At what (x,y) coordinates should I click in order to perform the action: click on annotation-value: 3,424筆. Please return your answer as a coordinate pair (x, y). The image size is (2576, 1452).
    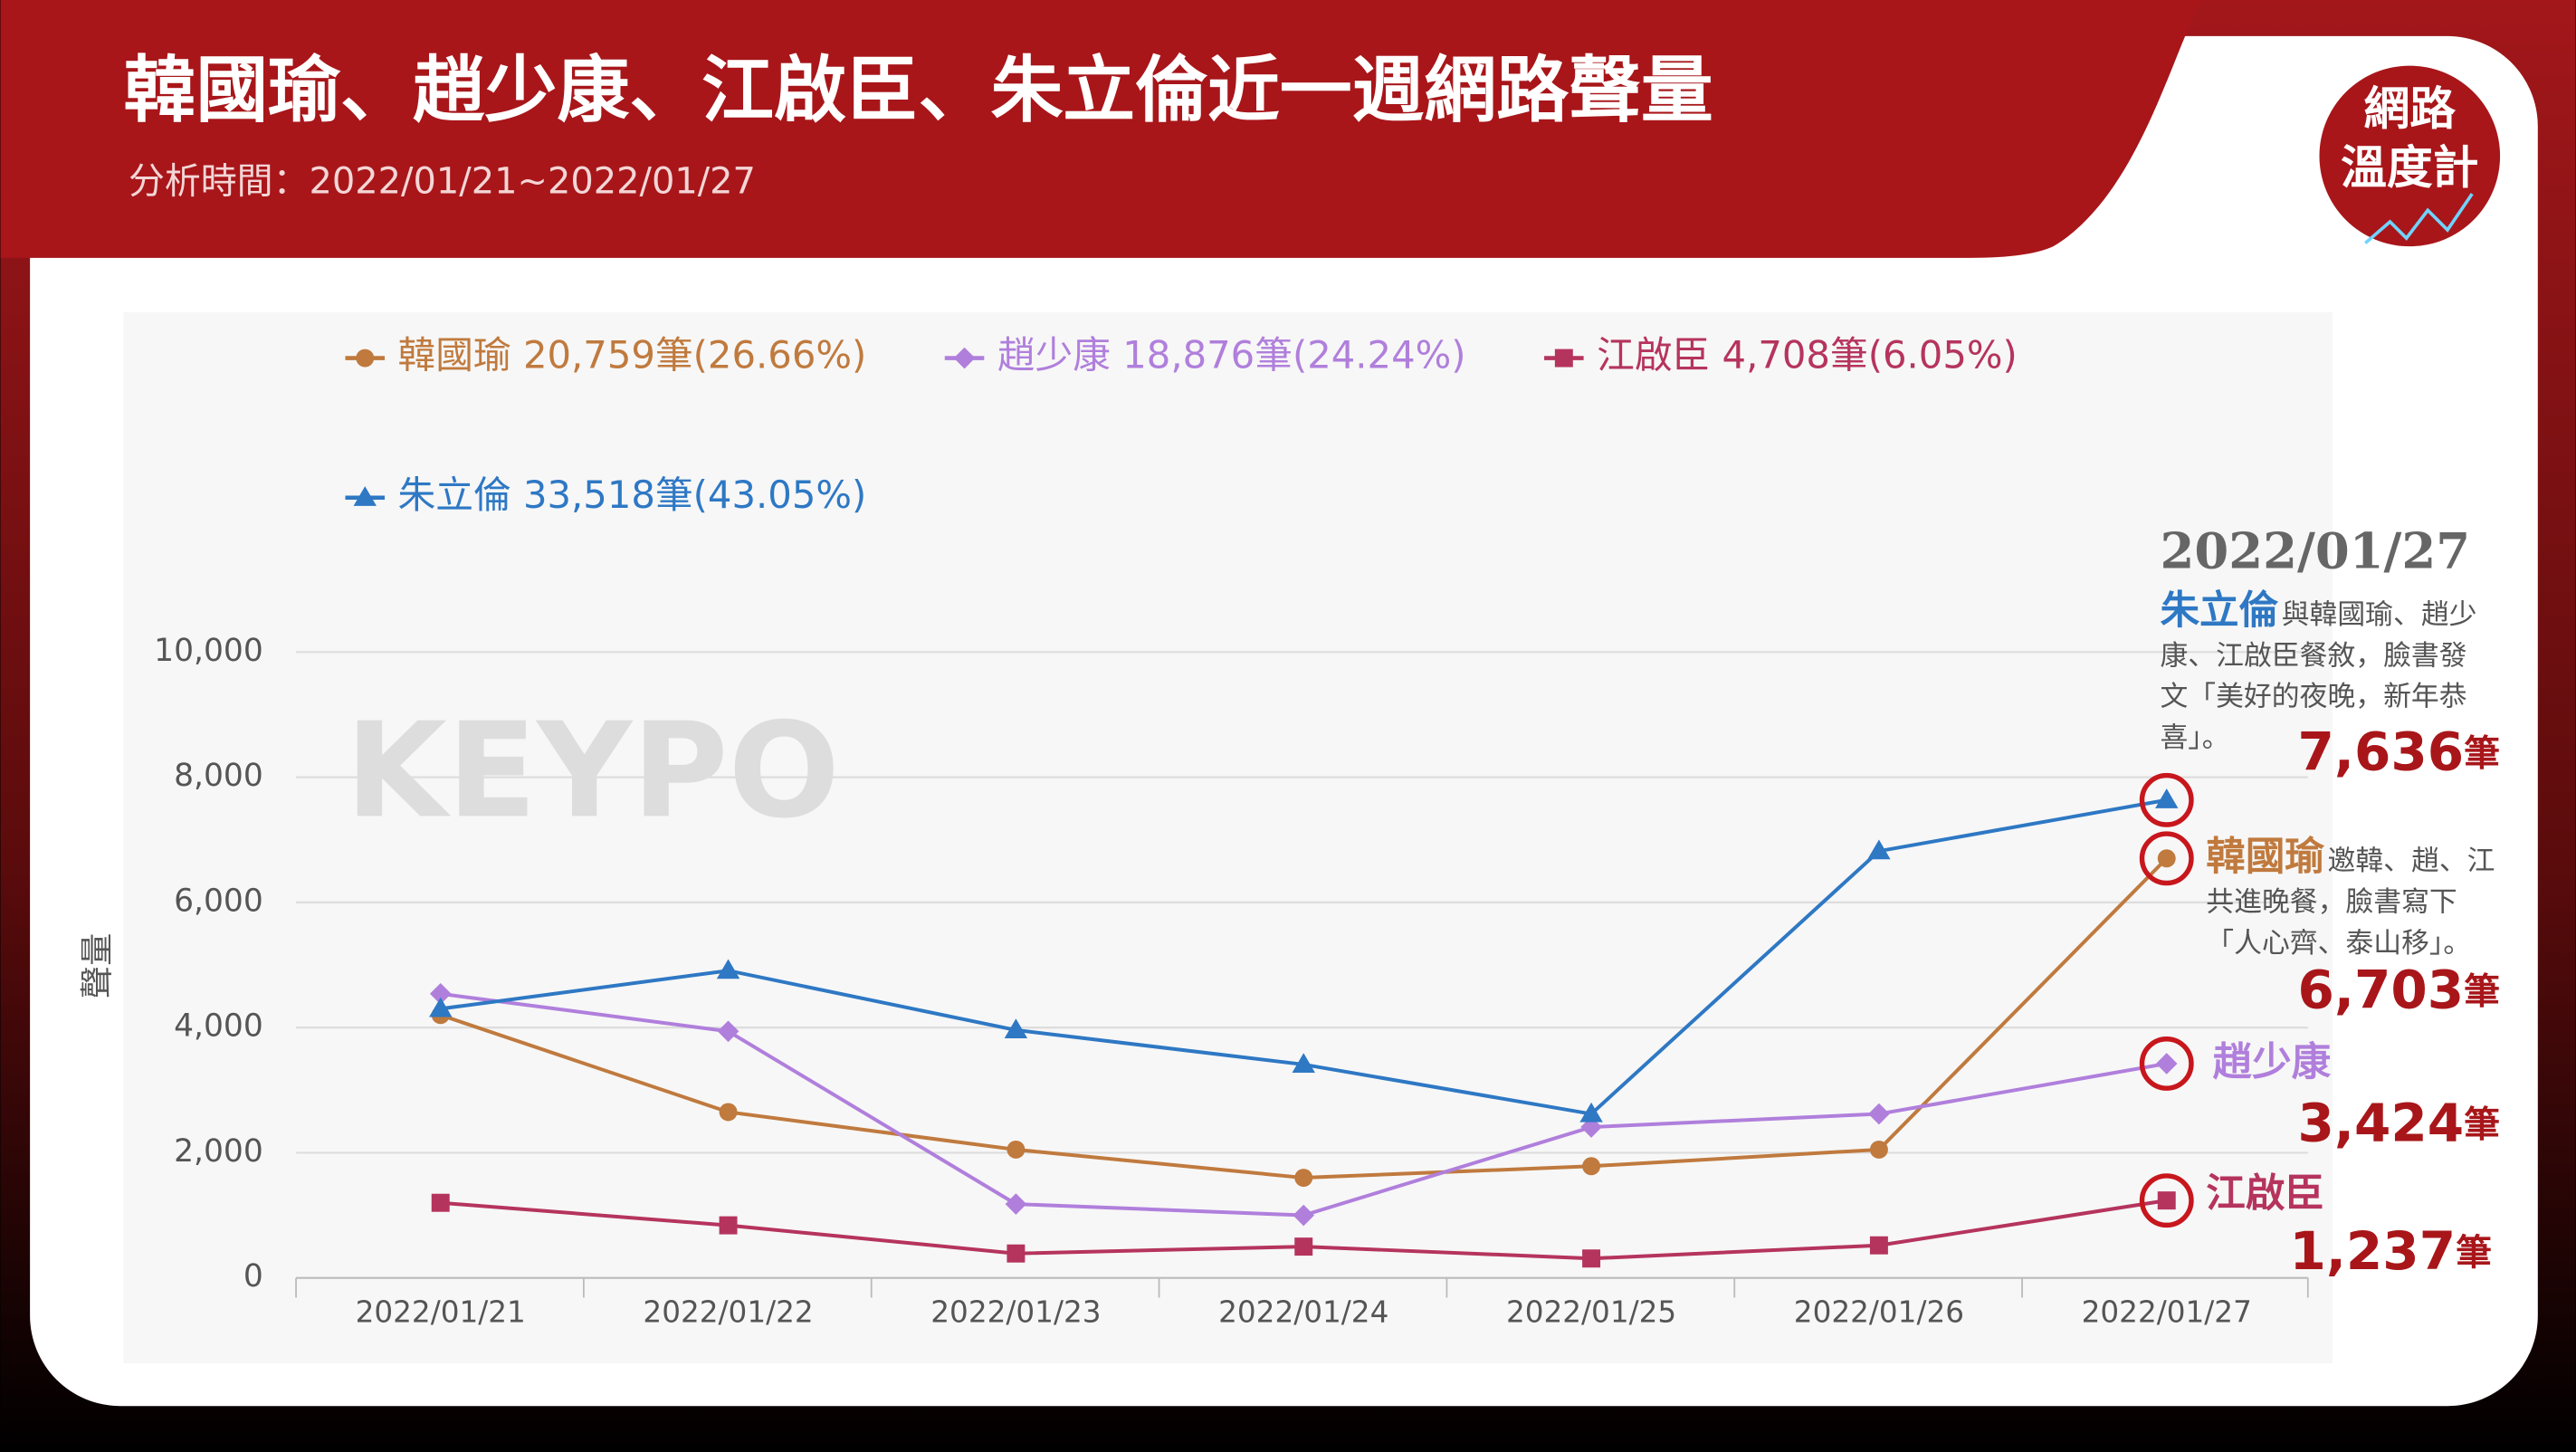
    Looking at the image, I should click on (2400, 1123).